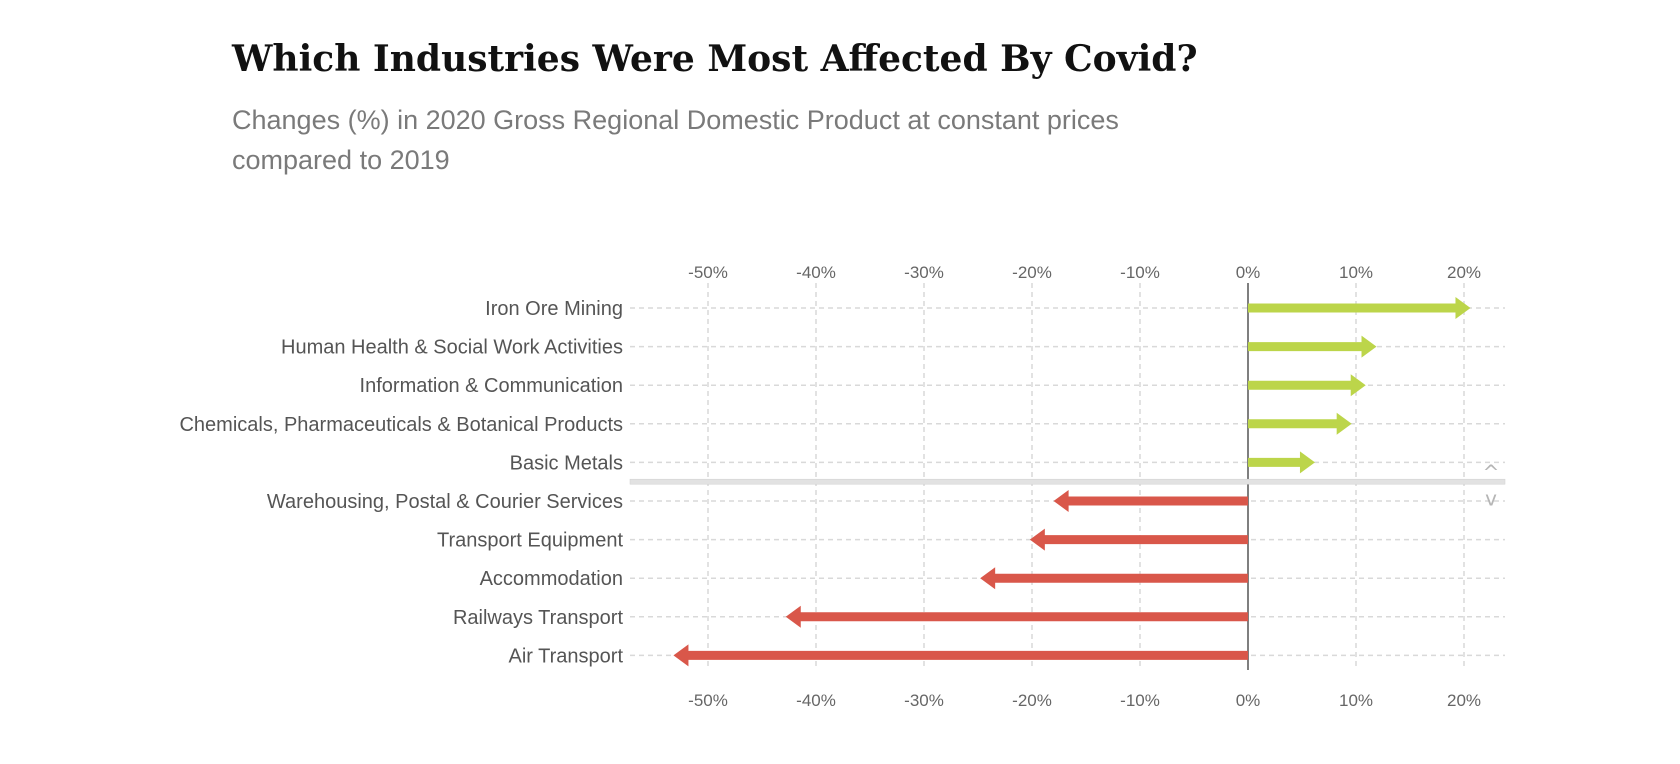 The width and height of the screenshot is (1680, 764). Describe the element at coordinates (816, 700) in the screenshot. I see `x-tick-label-bottom: -40%` at that location.